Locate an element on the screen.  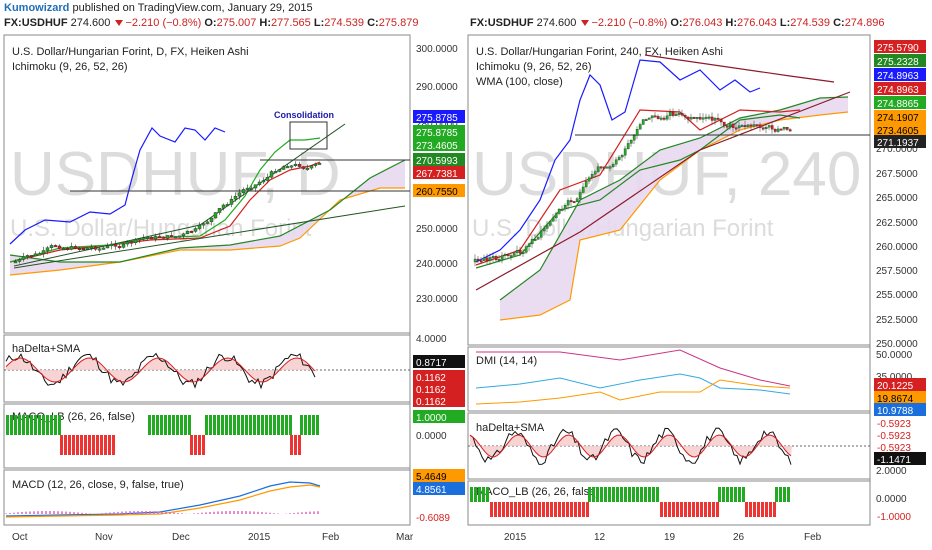
left-symbol: FX:USDHUF is located at coordinates (36, 23).